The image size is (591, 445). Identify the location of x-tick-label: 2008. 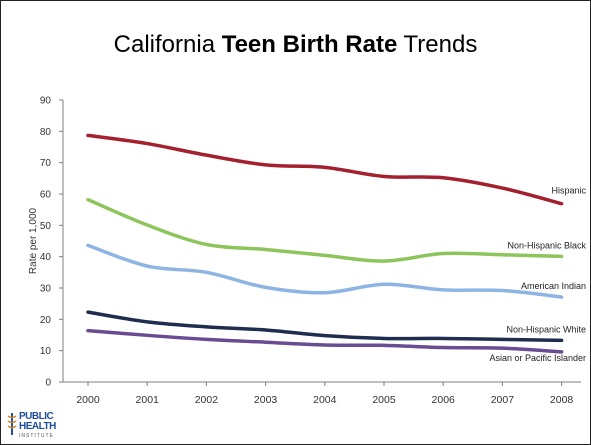
(562, 400).